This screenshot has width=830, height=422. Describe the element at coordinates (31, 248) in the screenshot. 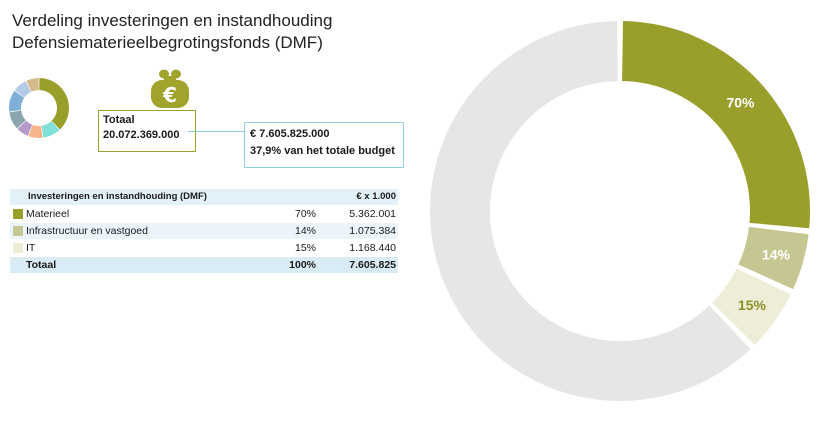

I see `row-label: IT` at that location.